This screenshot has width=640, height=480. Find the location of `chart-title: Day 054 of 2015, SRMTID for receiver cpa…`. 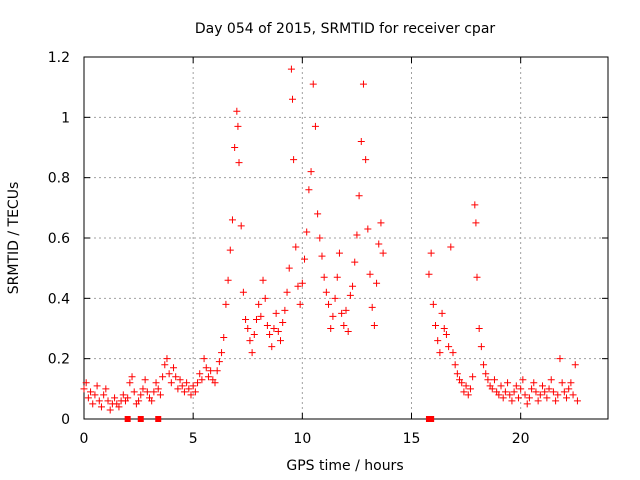

chart-title: Day 054 of 2015, SRMTID for receiver cpa… is located at coordinates (345, 29).